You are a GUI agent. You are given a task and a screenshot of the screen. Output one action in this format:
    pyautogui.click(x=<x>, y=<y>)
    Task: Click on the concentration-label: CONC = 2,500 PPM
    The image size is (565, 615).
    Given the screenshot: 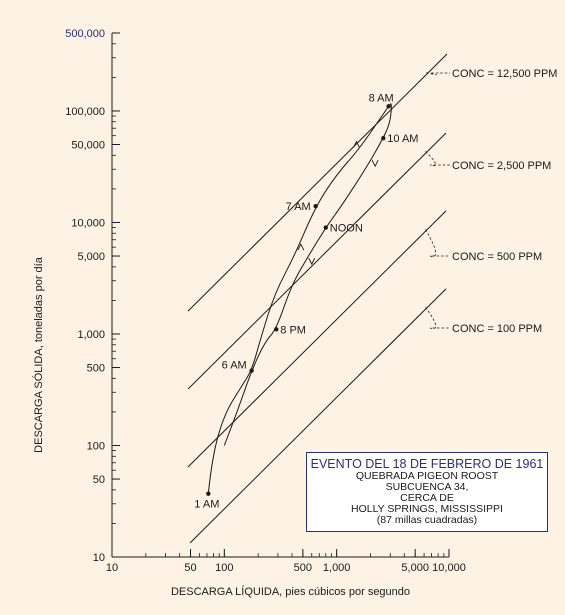 What is the action you would take?
    pyautogui.click(x=501, y=166)
    